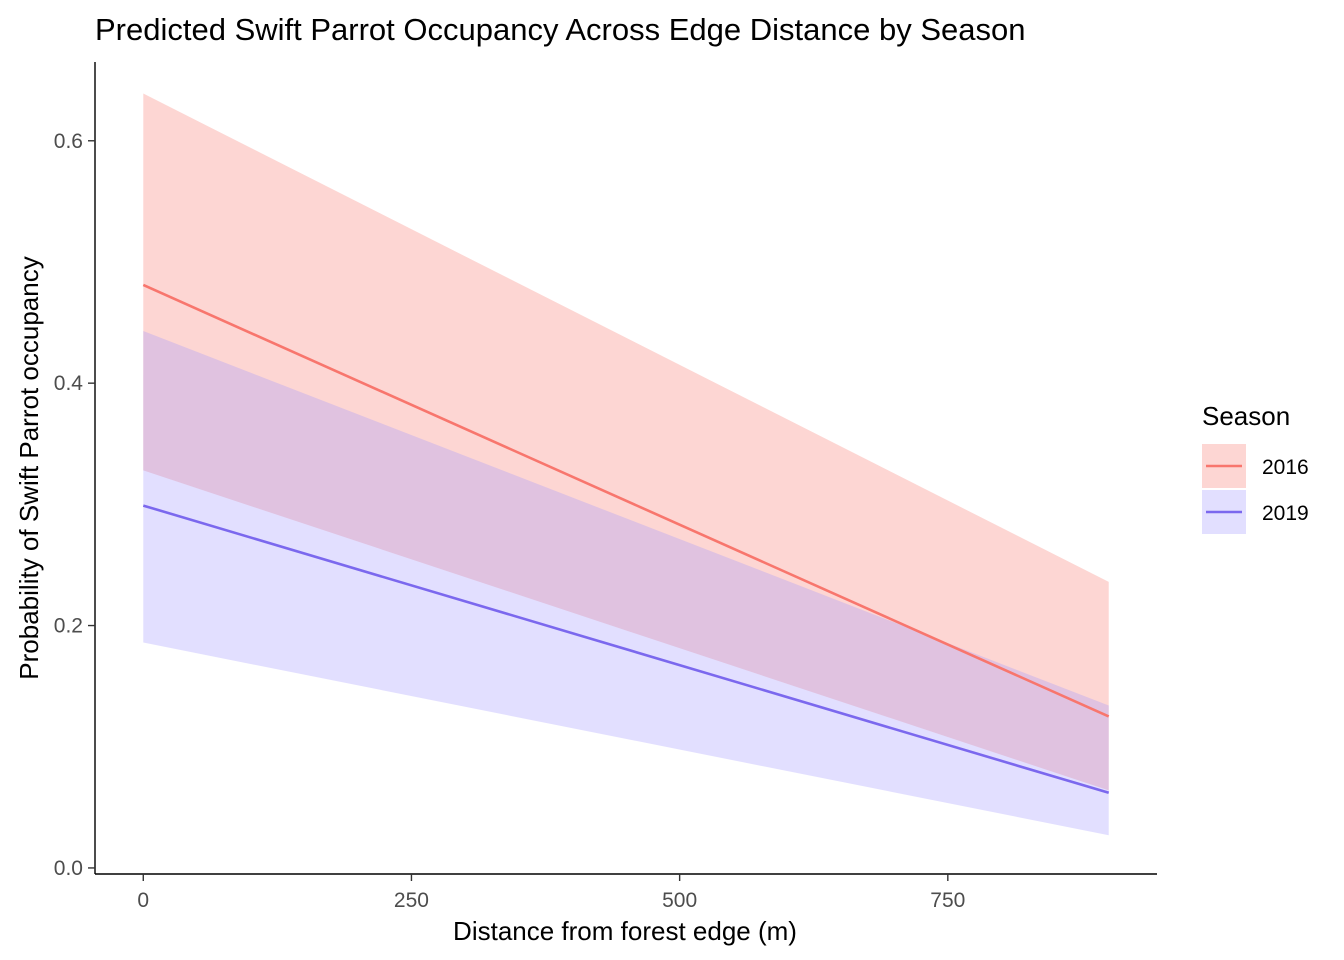  What do you see at coordinates (1255, 467) in the screenshot?
I see `legend: Season 2016 2019` at bounding box center [1255, 467].